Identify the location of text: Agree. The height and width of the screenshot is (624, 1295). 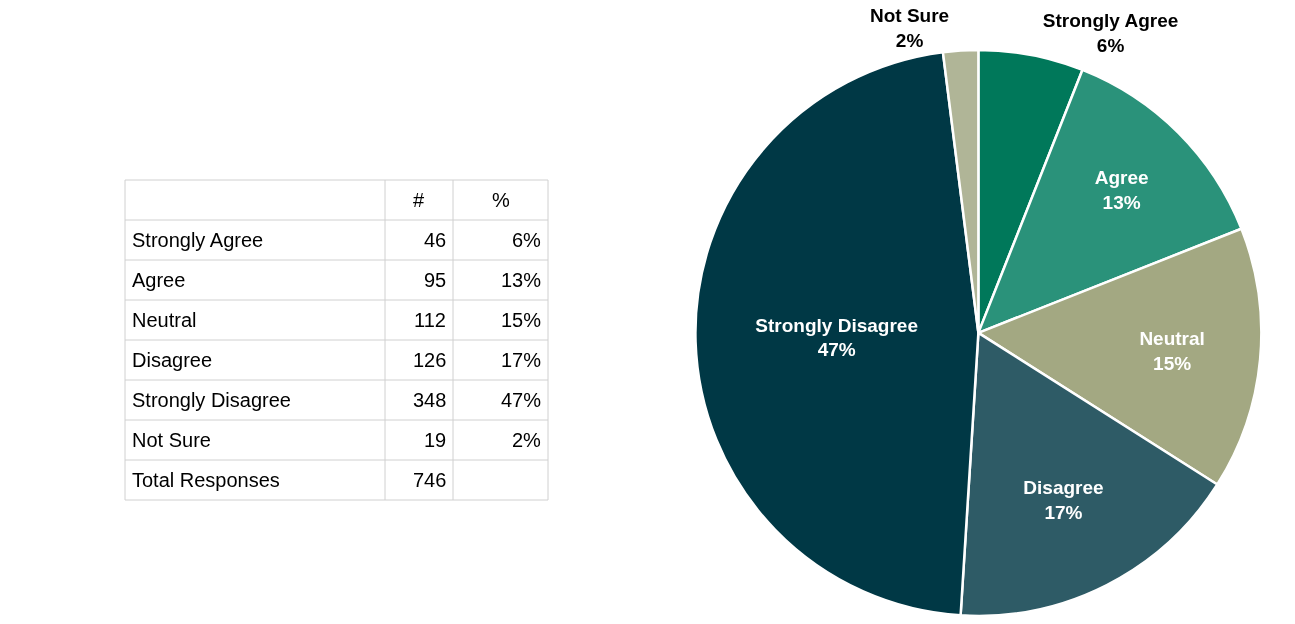
(159, 280).